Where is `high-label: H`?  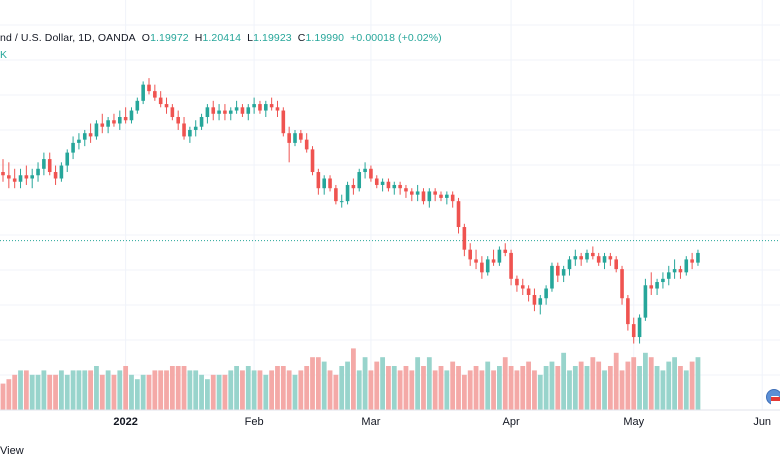
high-label: H is located at coordinates (198, 38).